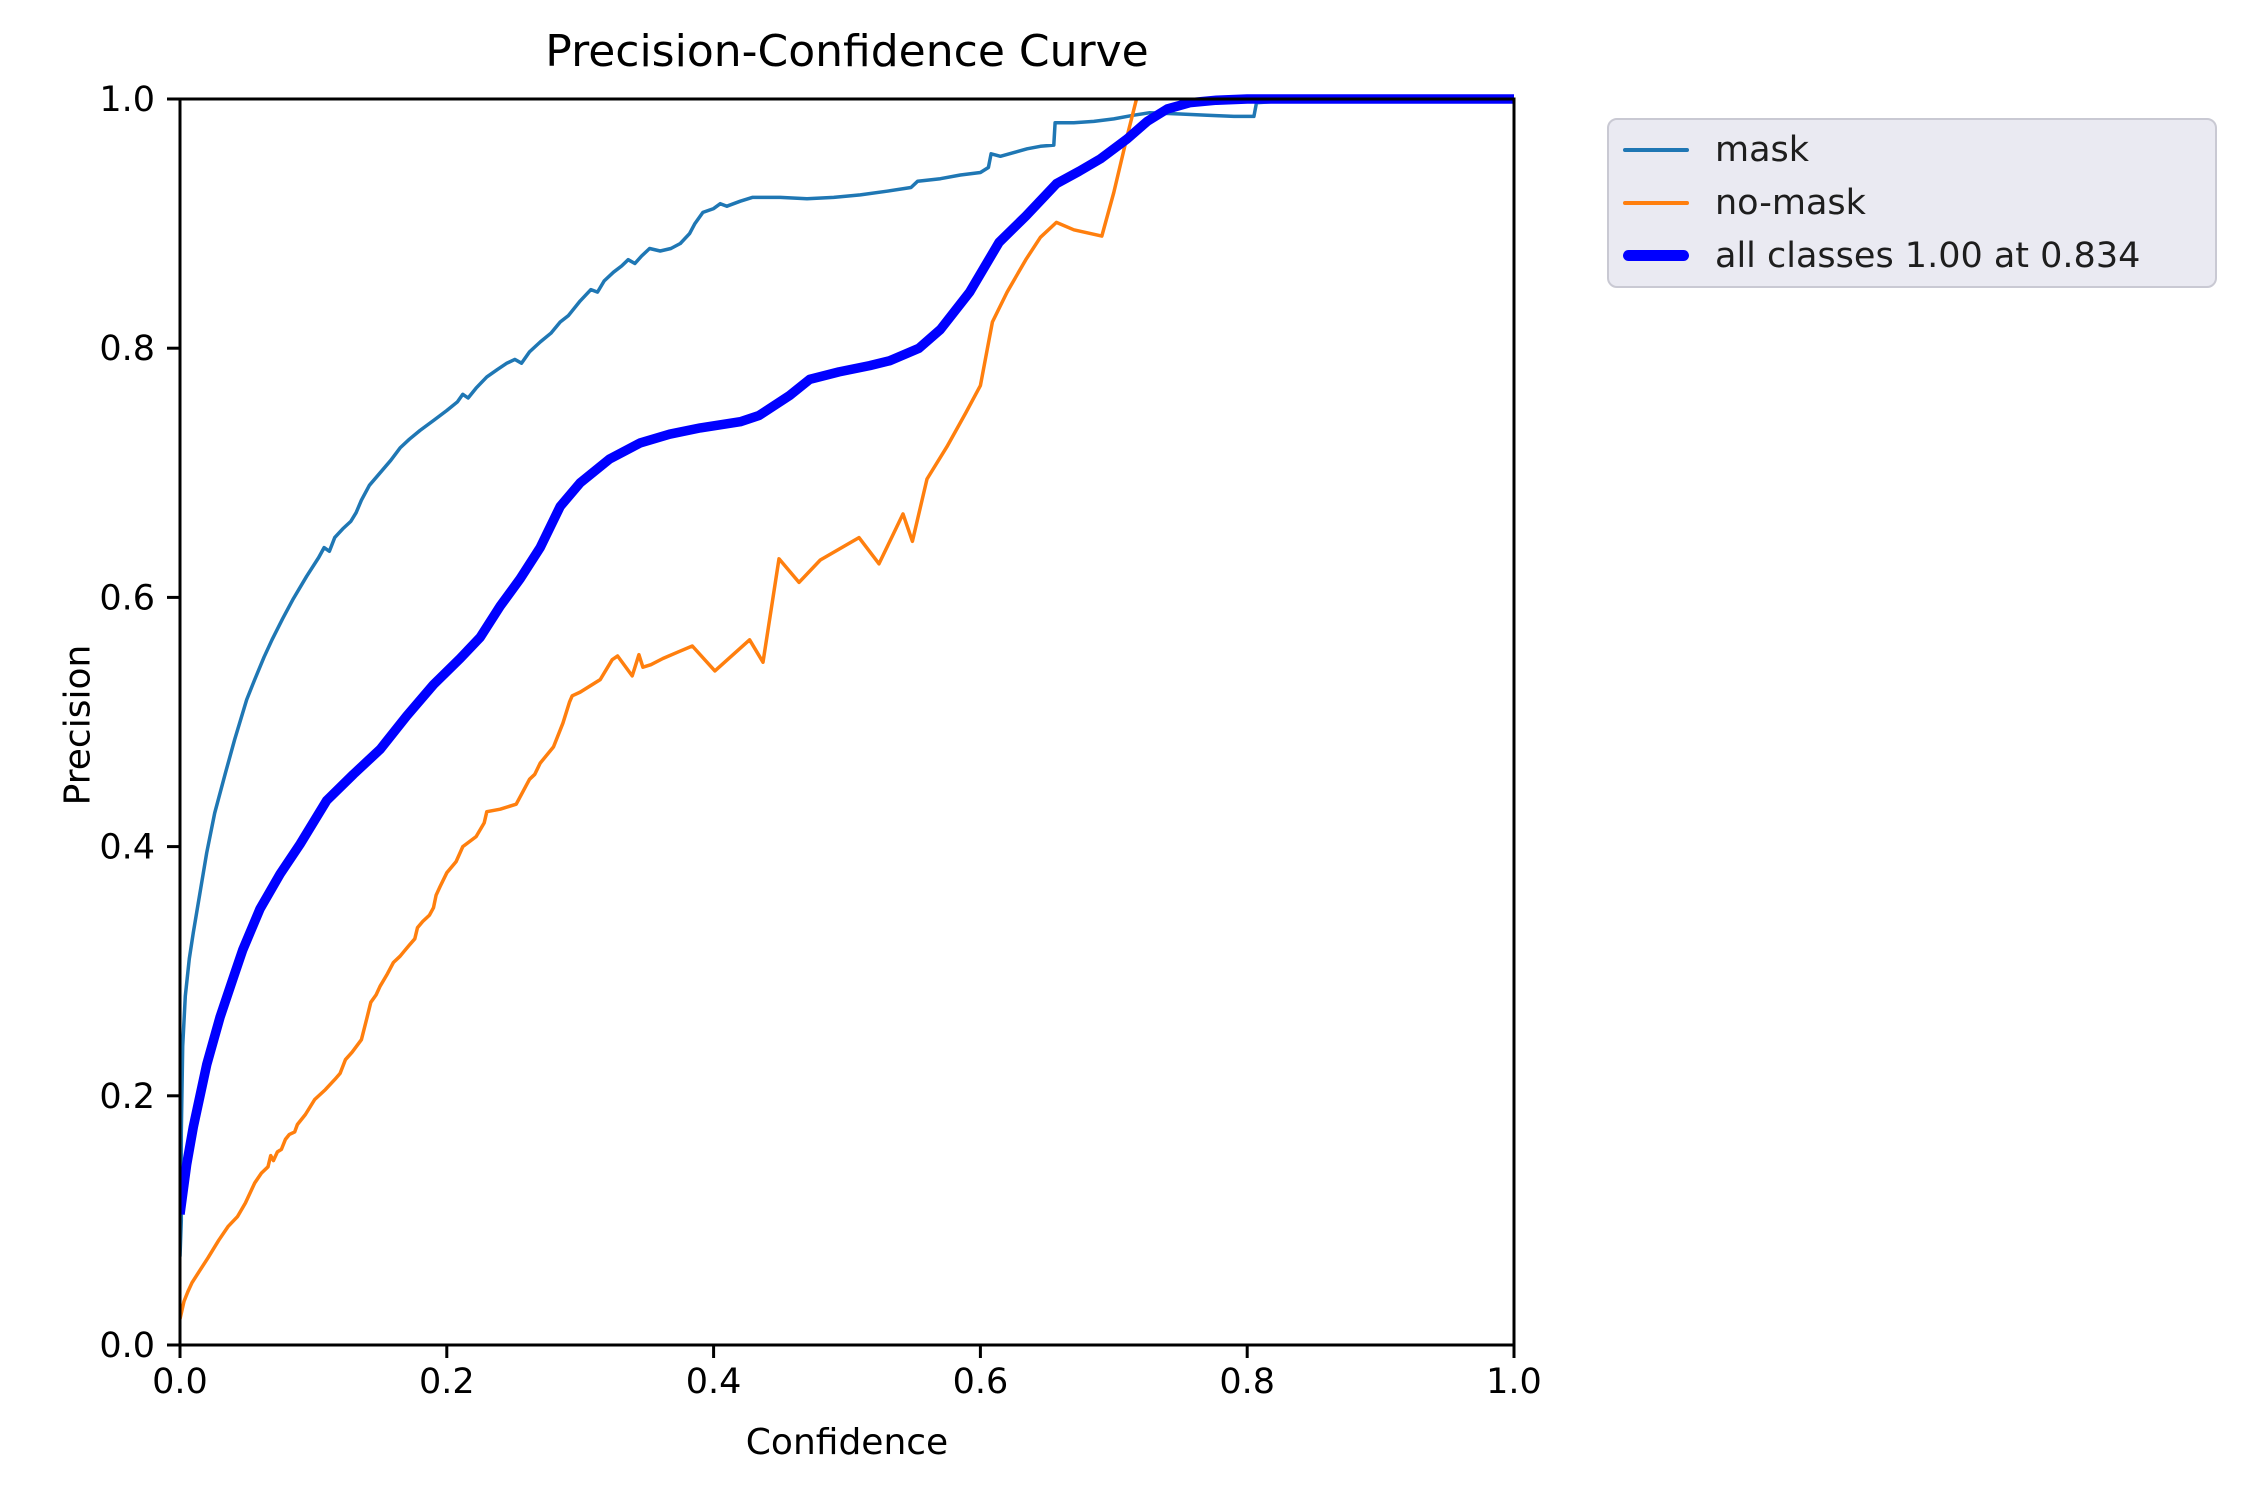 Image resolution: width=2250 pixels, height=1500 pixels. What do you see at coordinates (1656, 256) in the screenshot?
I see `all-classes-line-swatch` at bounding box center [1656, 256].